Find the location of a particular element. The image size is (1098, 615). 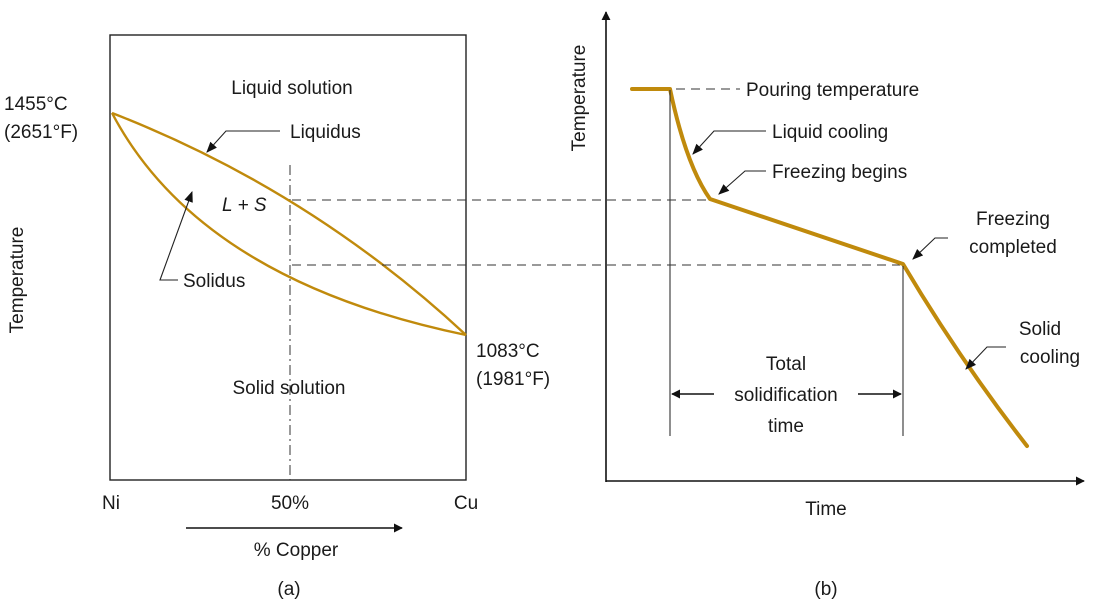

tick-fifty-percent: 50% is located at coordinates (290, 503).